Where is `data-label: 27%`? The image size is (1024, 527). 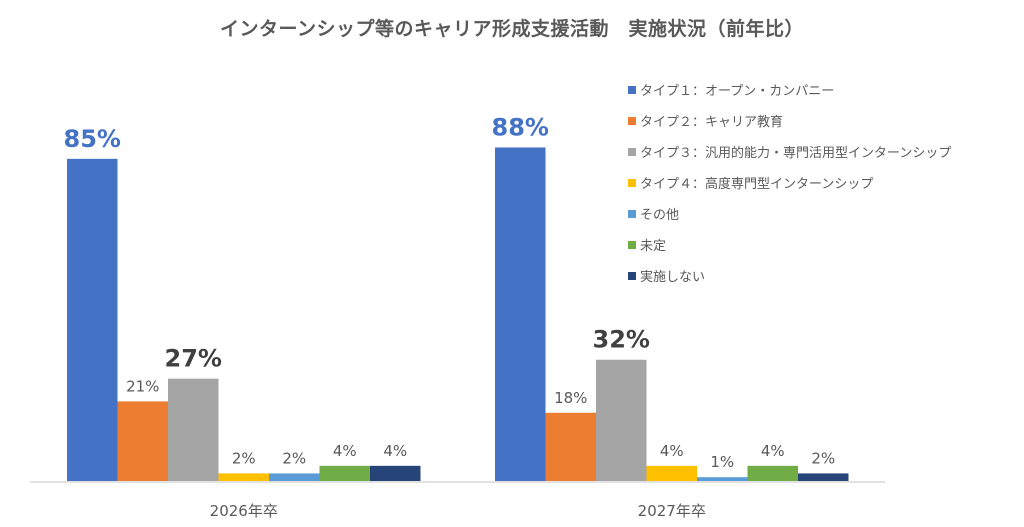 data-label: 27% is located at coordinates (193, 359).